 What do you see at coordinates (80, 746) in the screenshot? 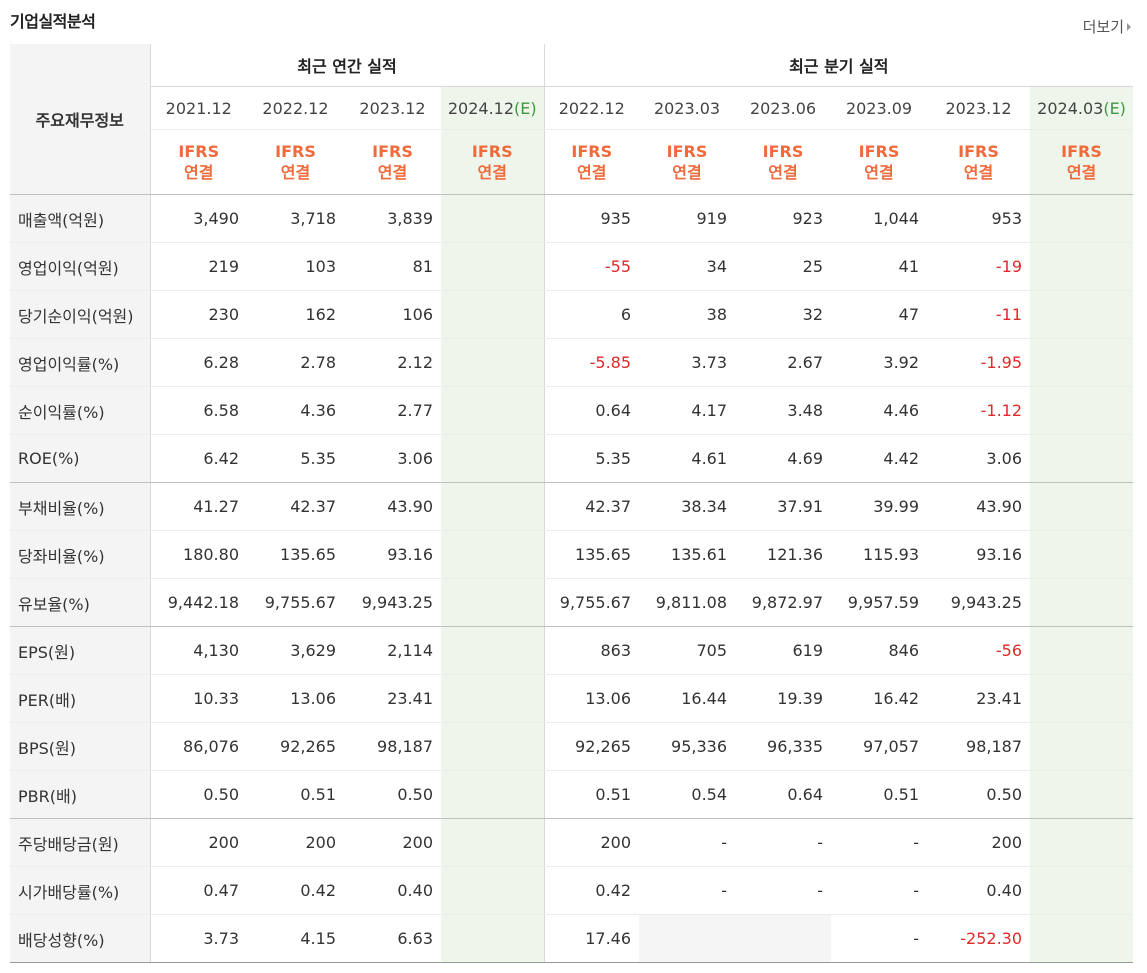
I see `row-label: BPS(원)` at bounding box center [80, 746].